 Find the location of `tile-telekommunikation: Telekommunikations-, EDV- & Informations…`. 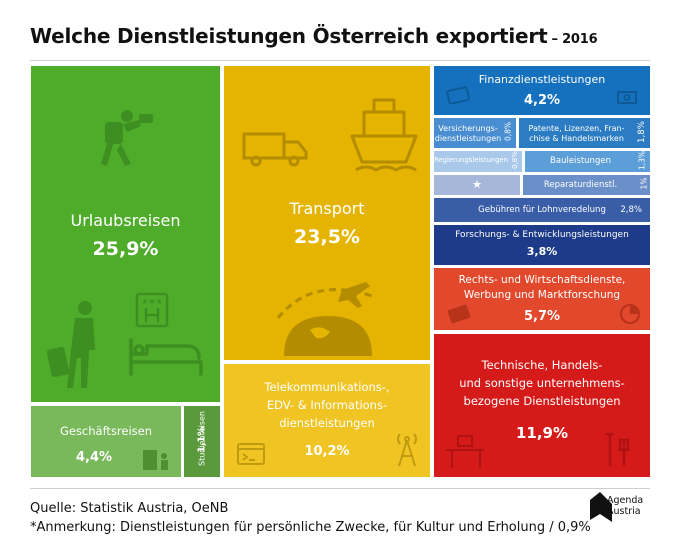

tile-telekommunikation: Telekommunikations-, EDV- & Informations… is located at coordinates (327, 420).